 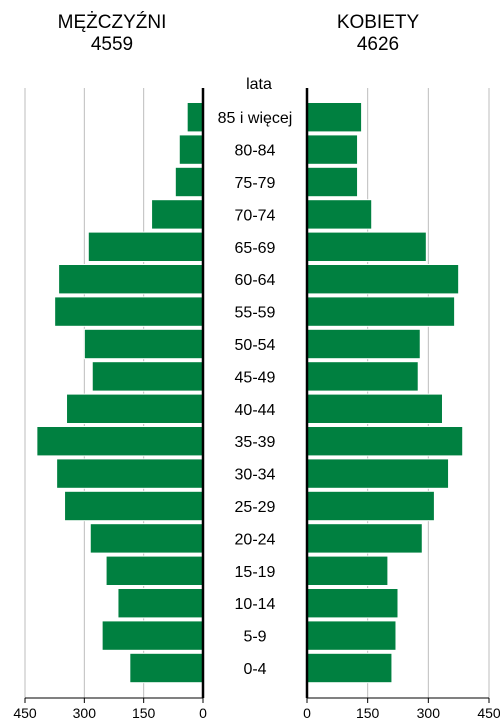 I want to click on female-total: 4626, so click(x=378, y=44).